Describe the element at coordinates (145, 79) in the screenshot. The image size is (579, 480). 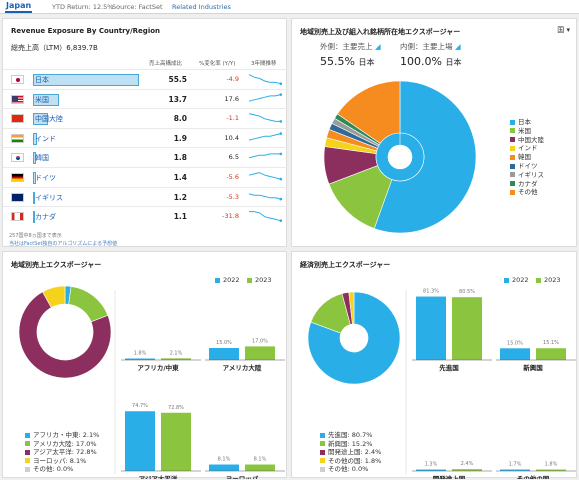
I see `country-row: 日本 55.5 -4.9` at that location.